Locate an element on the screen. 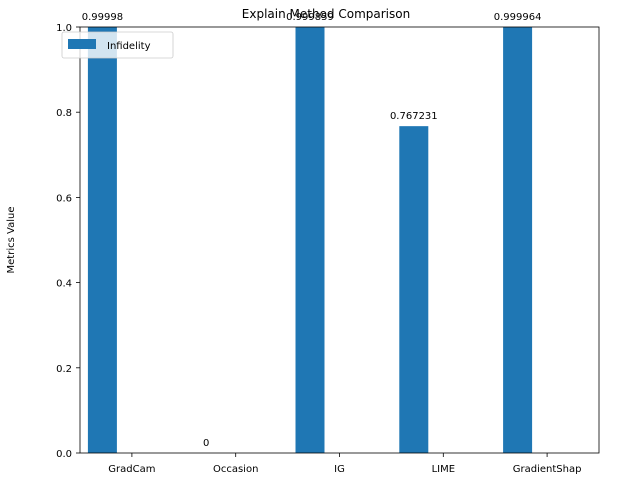 This screenshot has height=480, width=640. x-tick-label-gradcam: GradCam is located at coordinates (131, 469).